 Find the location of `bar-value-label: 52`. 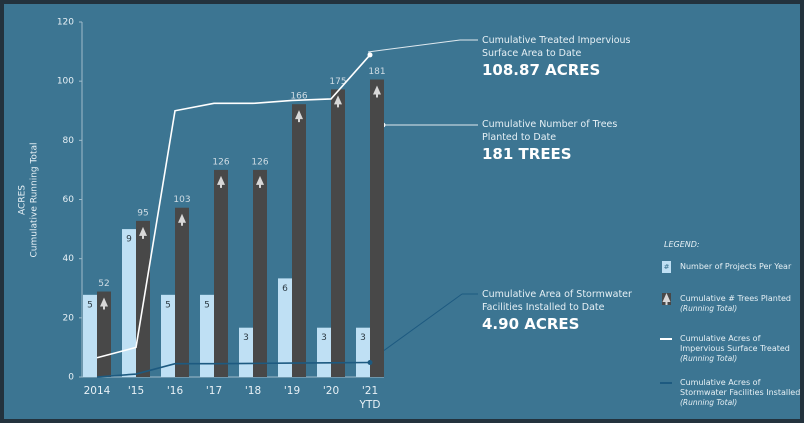

bar-value-label: 52 is located at coordinates (103, 284).